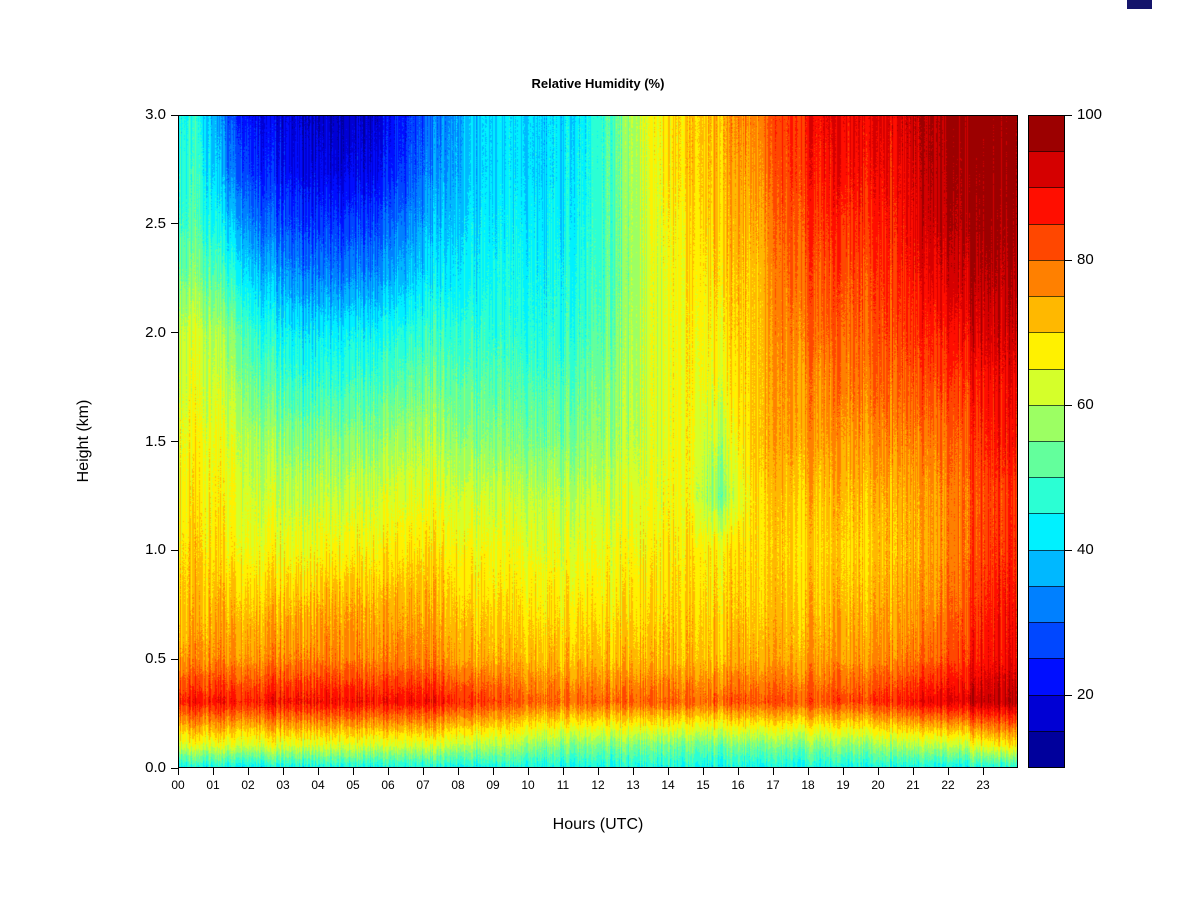 Image resolution: width=1200 pixels, height=900 pixels. Describe the element at coordinates (1085, 550) in the screenshot. I see `colorbar-tick-label: 40` at that location.